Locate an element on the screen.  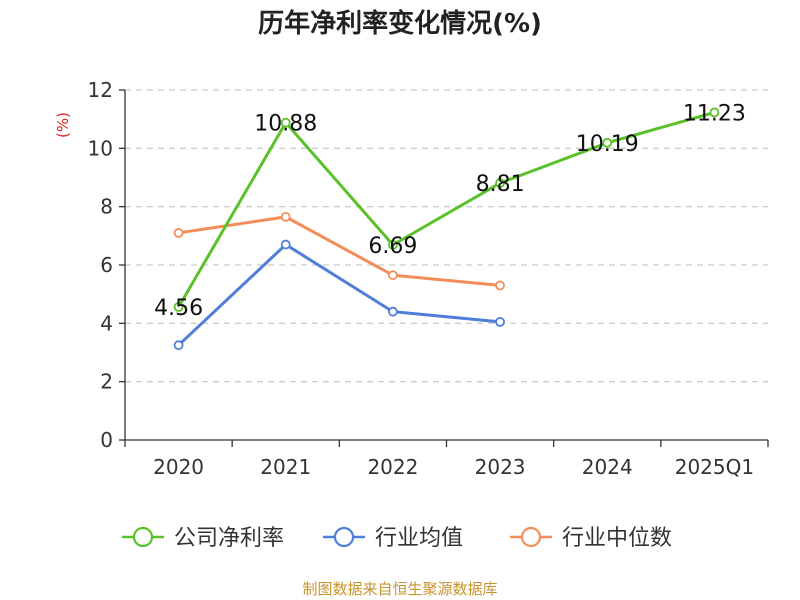
legend-label: 公司净利率 is located at coordinates (229, 538).